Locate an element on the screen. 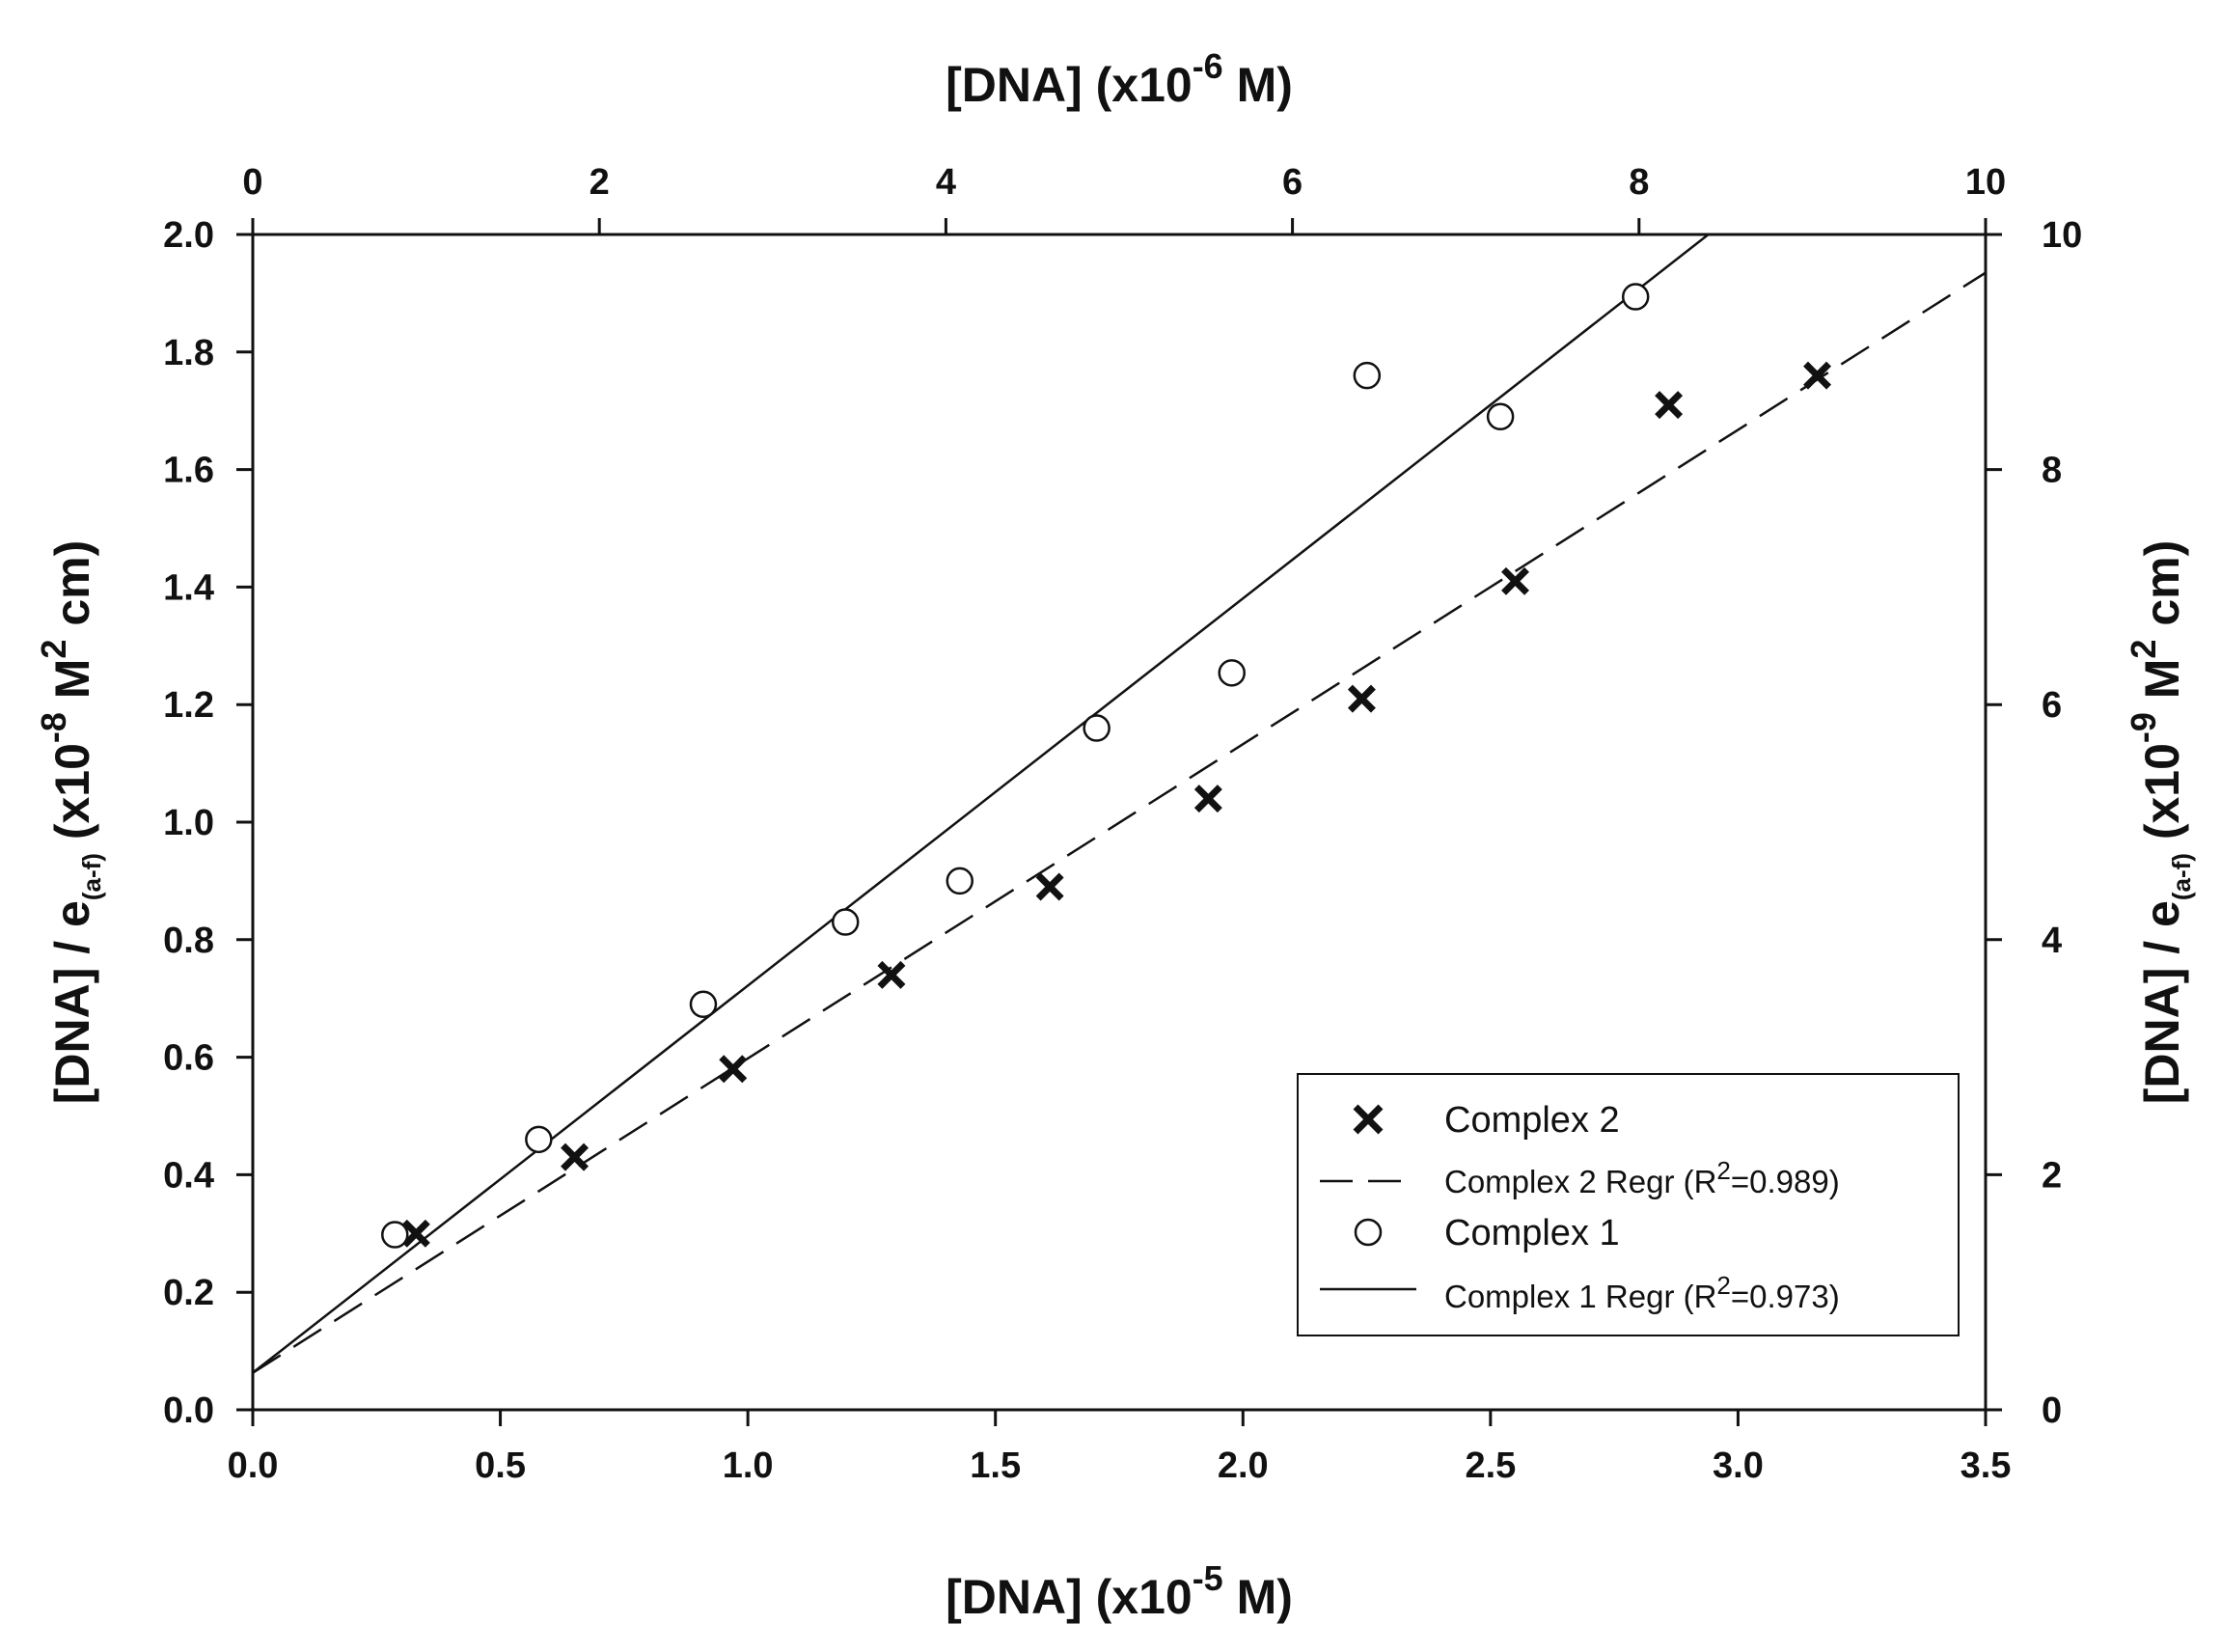 Image resolution: width=2221 pixels, height=1652 pixels. legend-item-complex-1: Complex 1 is located at coordinates (1487, 1233).